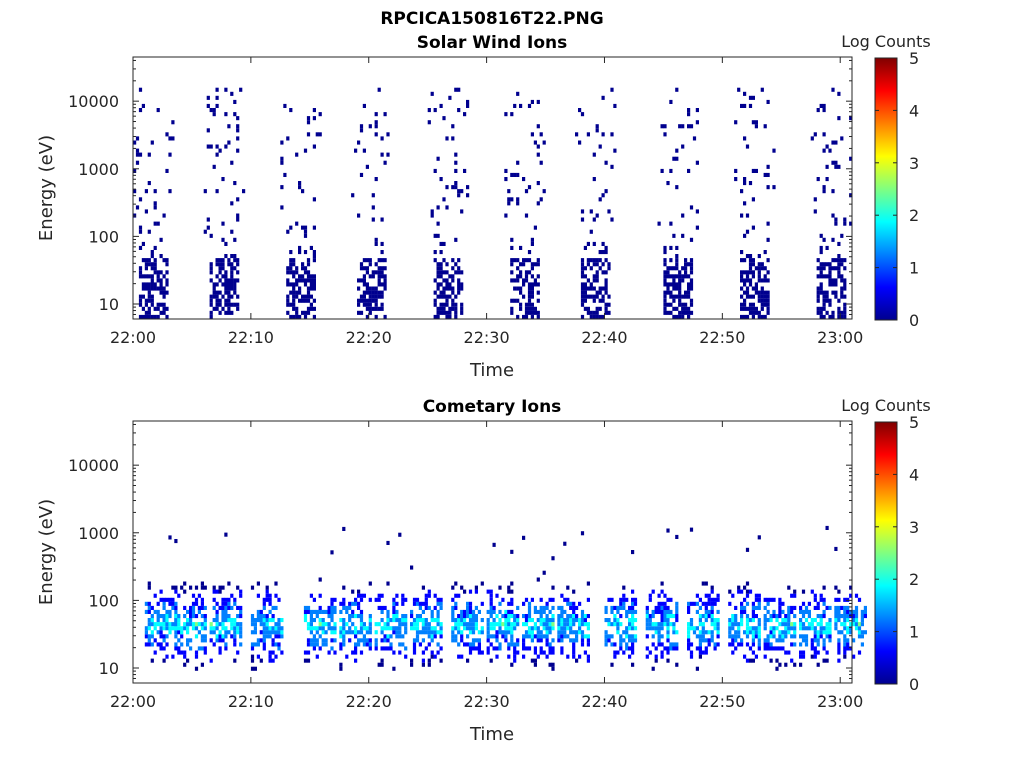  What do you see at coordinates (840, 701) in the screenshot?
I see `x-tick-label: 23:00` at bounding box center [840, 701].